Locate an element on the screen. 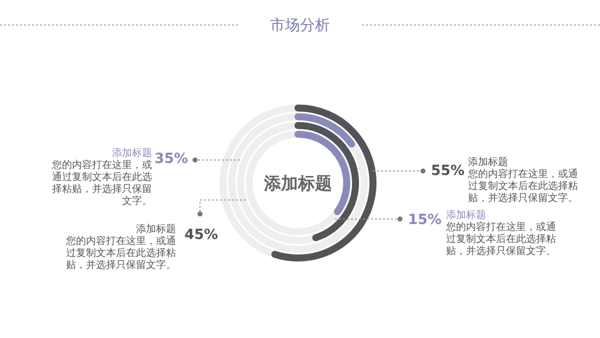 The height and width of the screenshot is (338, 600). data-label: 15% is located at coordinates (425, 220).